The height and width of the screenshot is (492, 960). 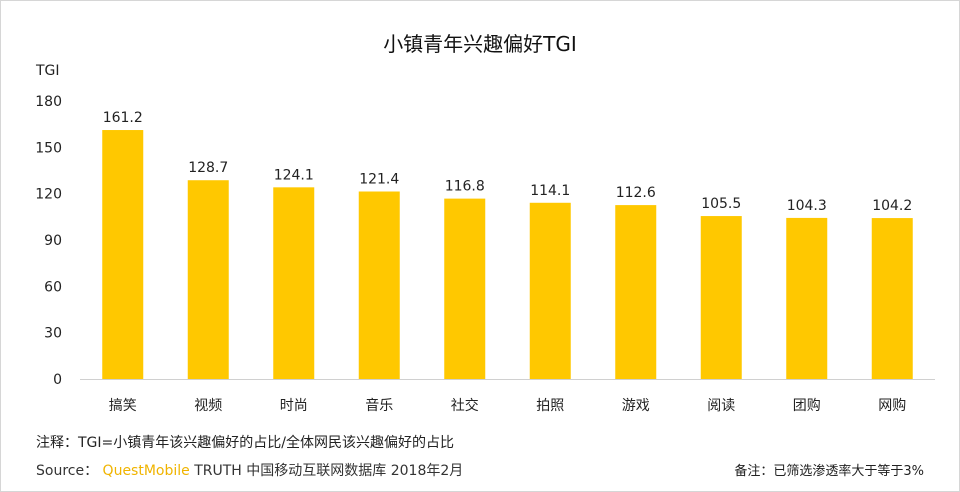 What do you see at coordinates (245, 443) in the screenshot?
I see `chart-note: 注释：TGI=小镇青年该兴趣偏好的占比/全体网民该兴趣偏好的占比` at bounding box center [245, 443].